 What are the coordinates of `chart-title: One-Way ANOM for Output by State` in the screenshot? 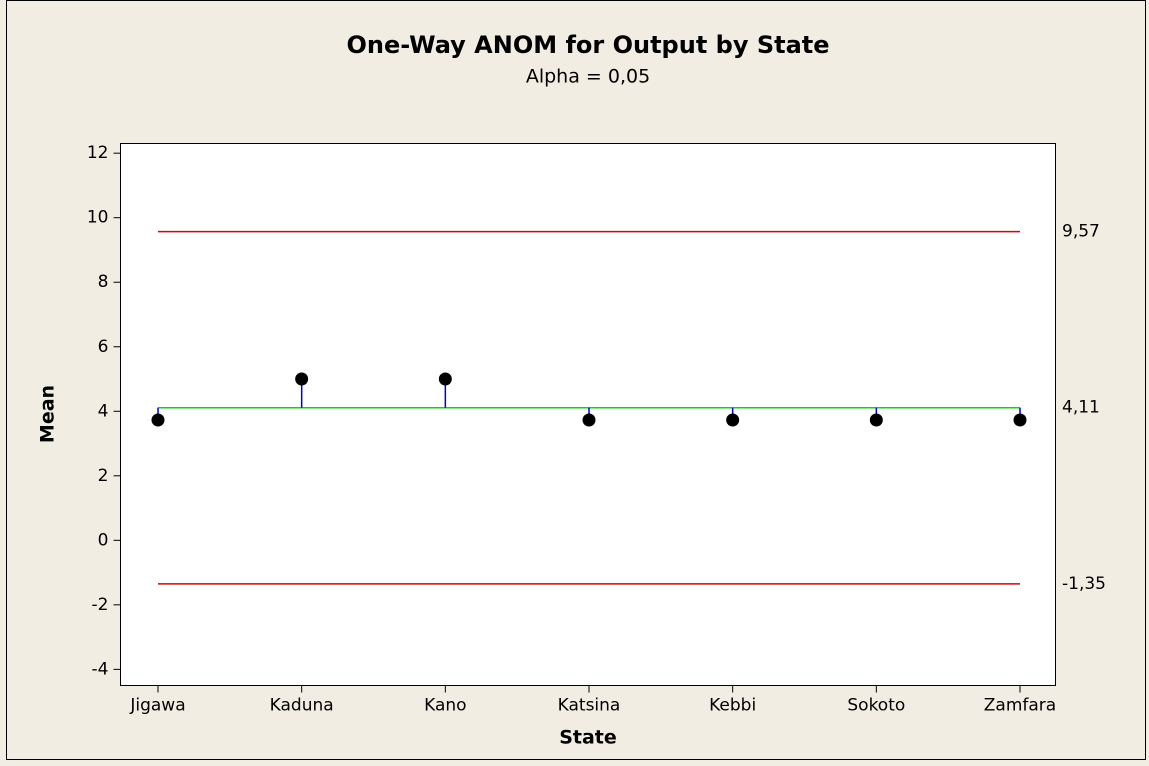 It's located at (587, 45).